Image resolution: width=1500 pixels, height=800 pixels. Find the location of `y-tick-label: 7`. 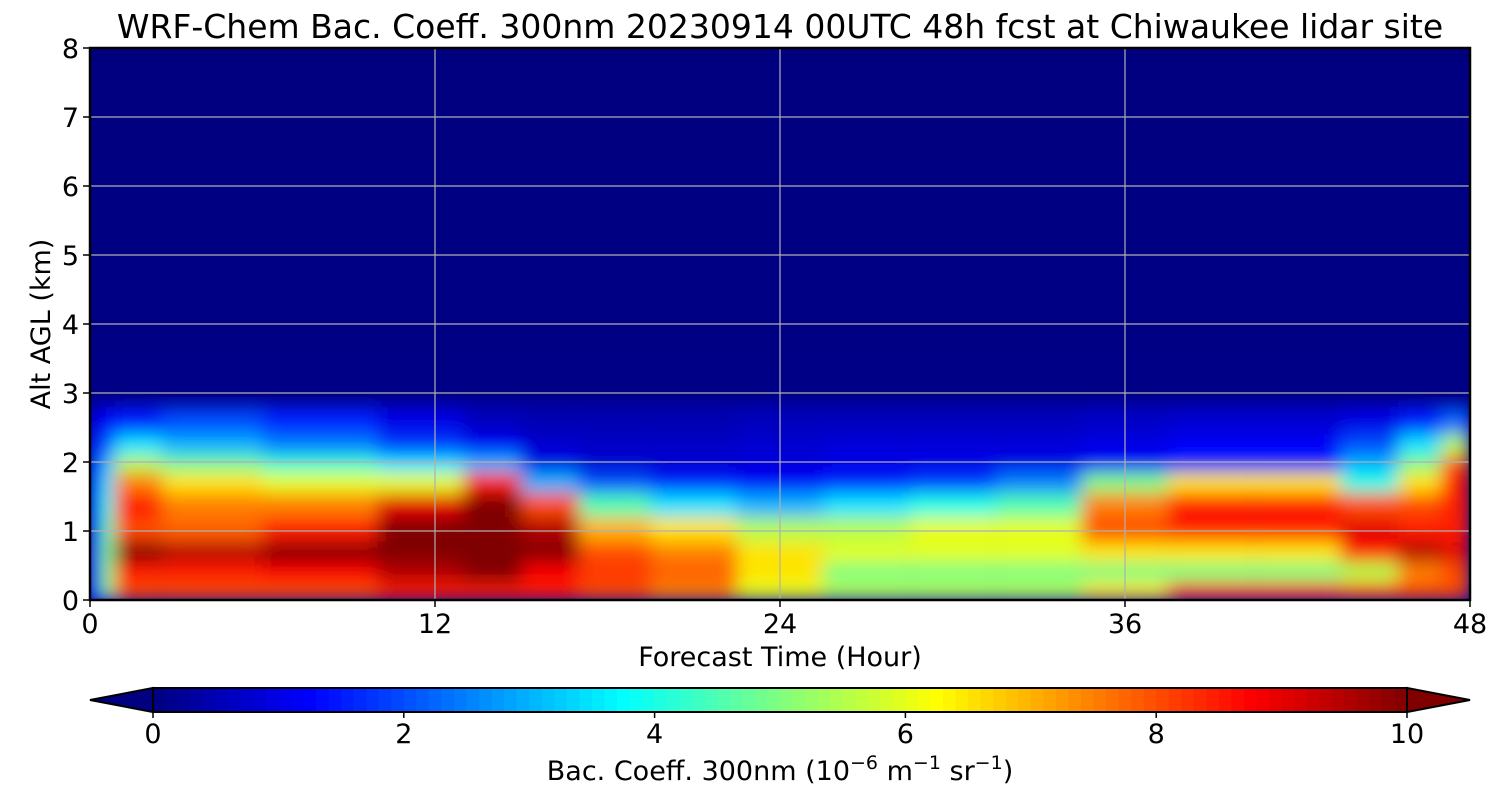

y-tick-label: 7 is located at coordinates (70, 118).